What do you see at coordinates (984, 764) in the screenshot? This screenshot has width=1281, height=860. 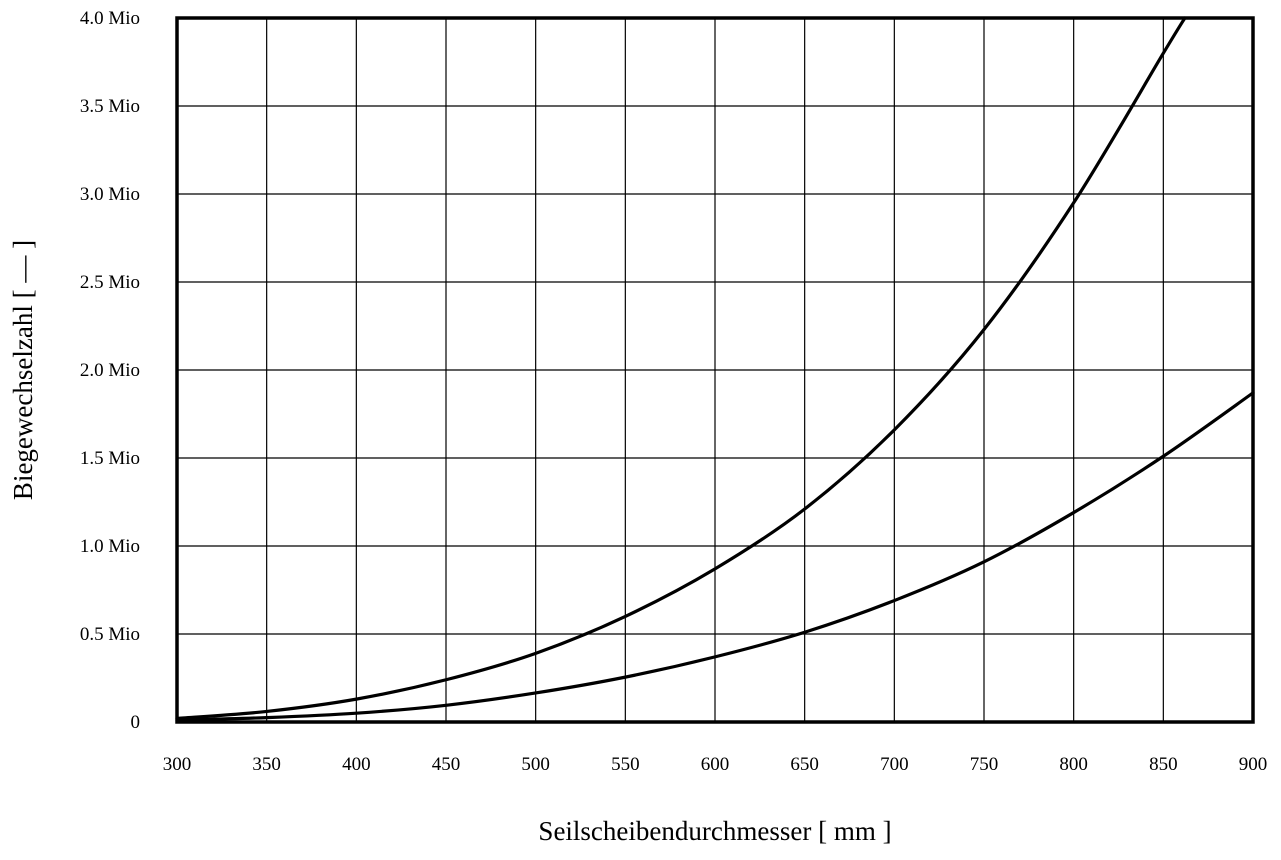 I see `x-tick-label: 750` at bounding box center [984, 764].